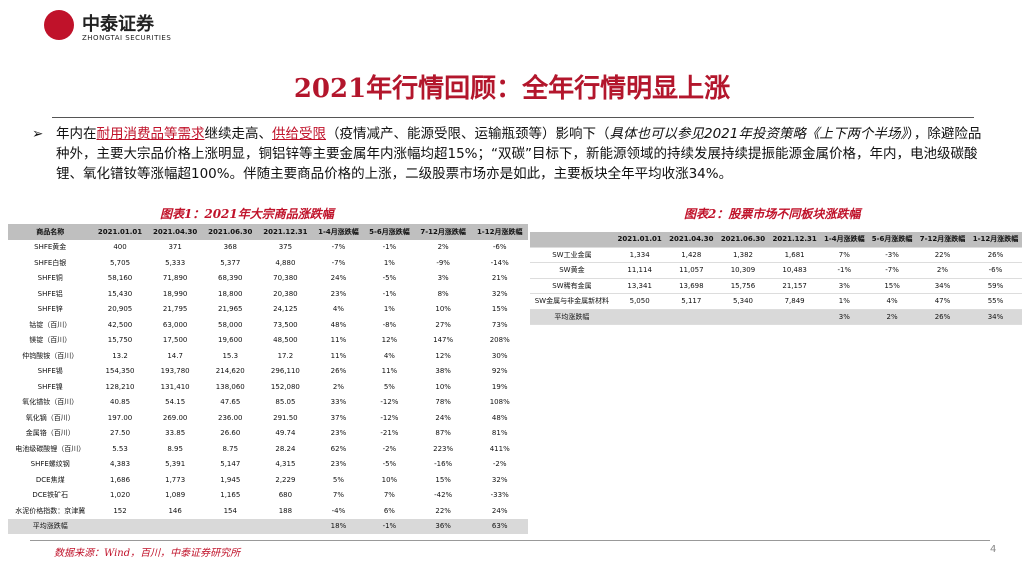  I want to click on logo, so click(59, 25).